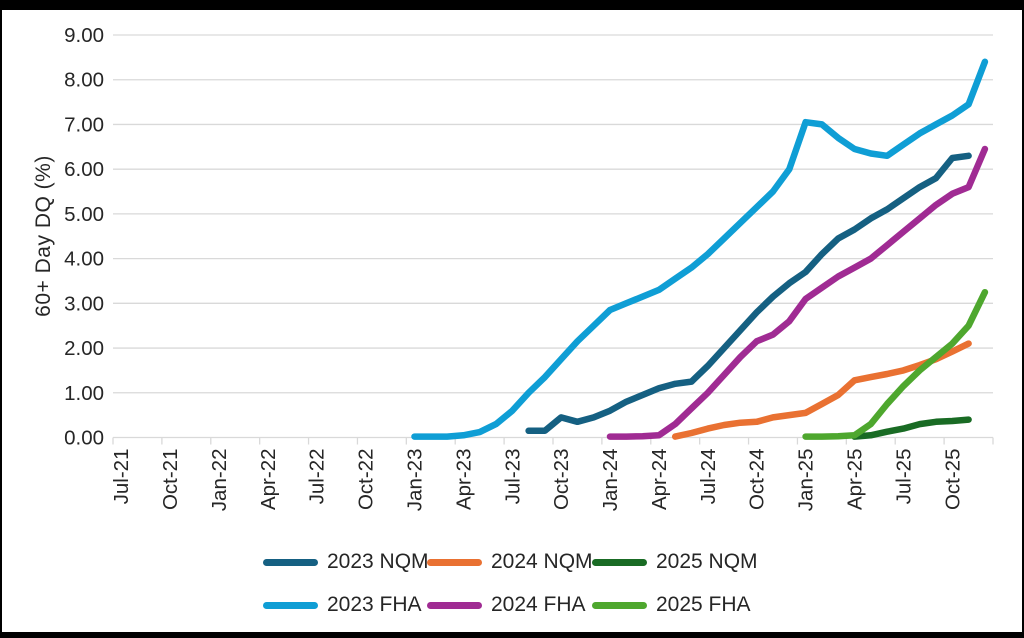  Describe the element at coordinates (84, 303) in the screenshot. I see `y-tick-label: 3.00` at that location.